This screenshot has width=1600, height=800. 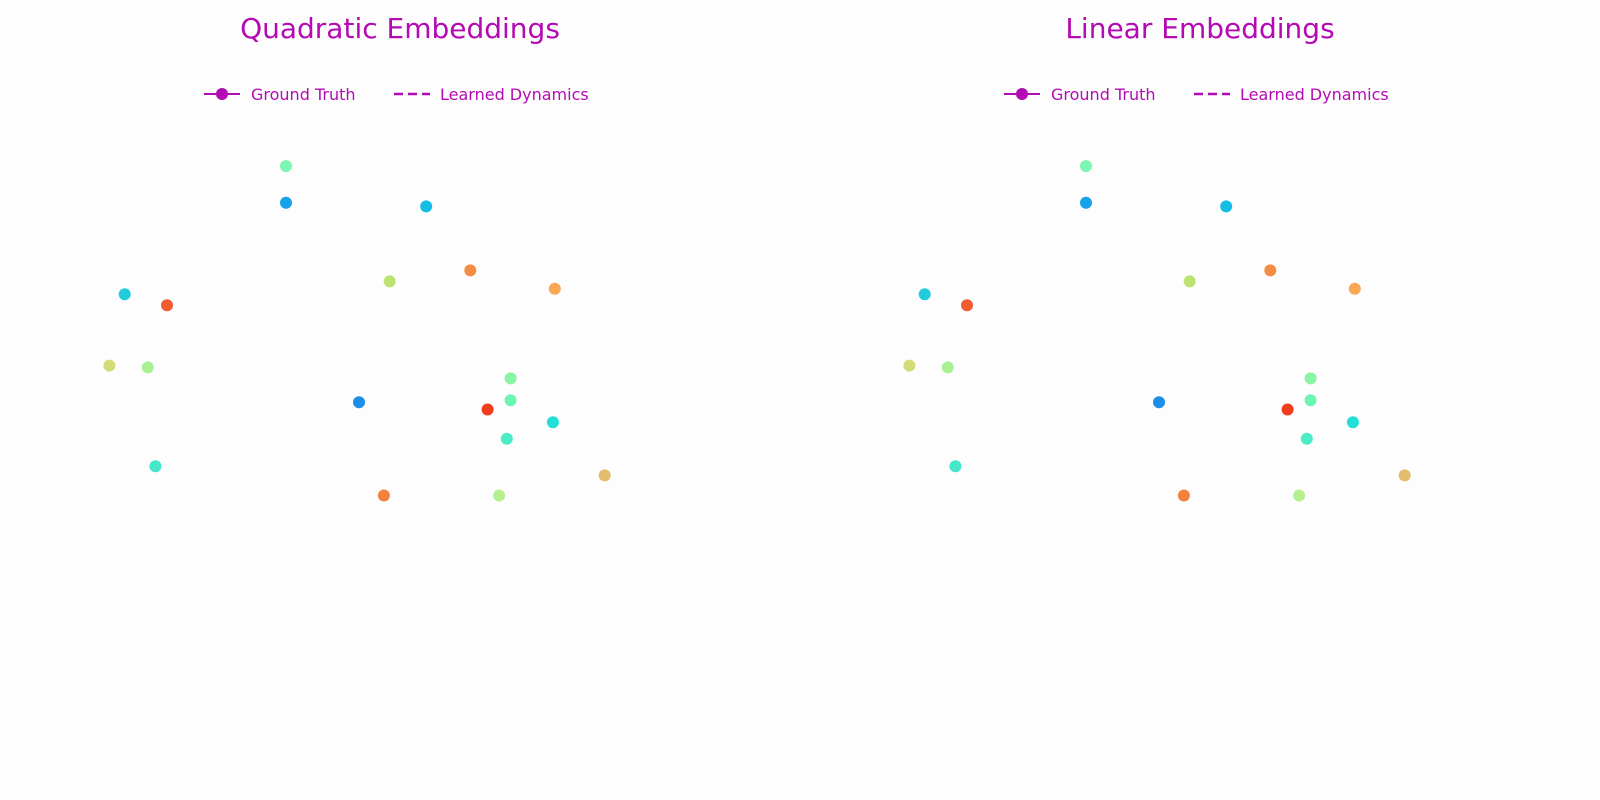 I want to click on scatter-points-quadratic, so click(x=357, y=331).